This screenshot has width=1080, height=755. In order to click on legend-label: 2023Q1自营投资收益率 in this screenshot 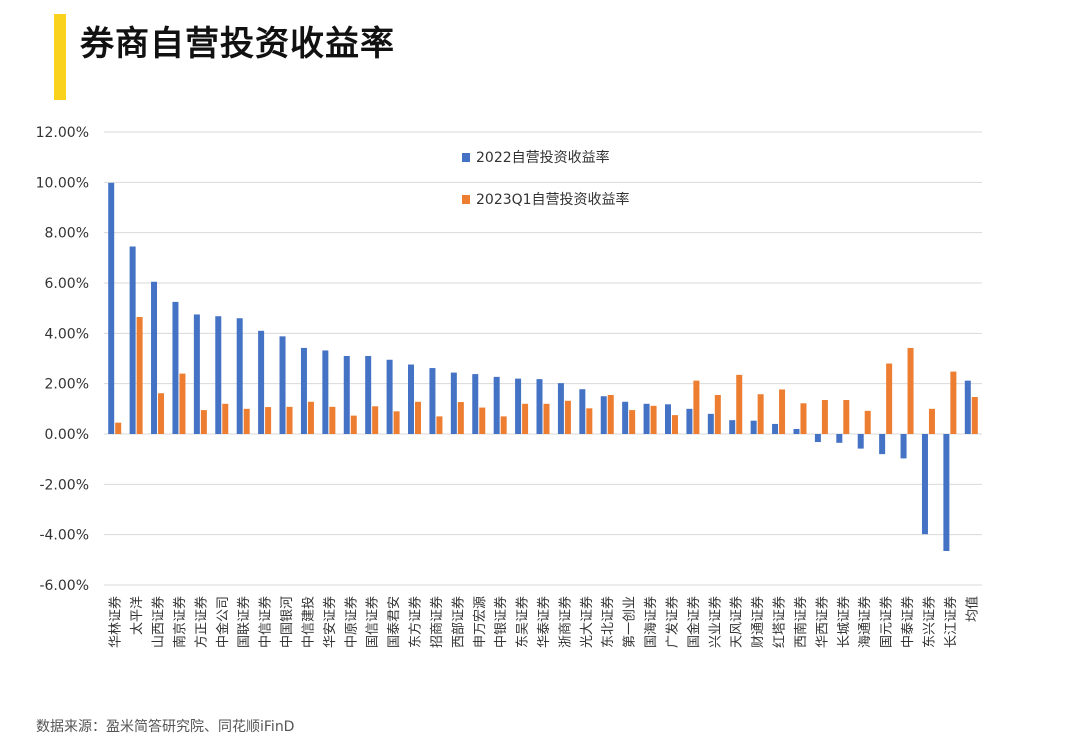, I will do `click(553, 199)`.